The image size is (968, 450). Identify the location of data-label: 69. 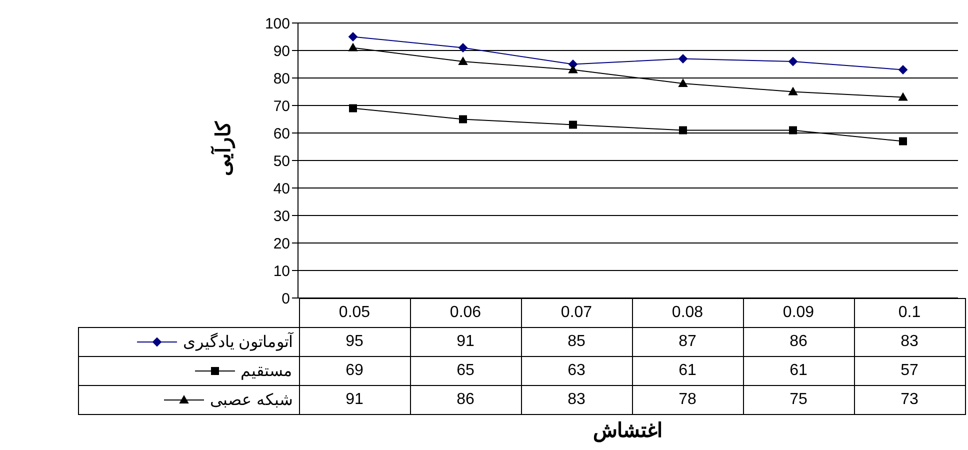
(354, 371).